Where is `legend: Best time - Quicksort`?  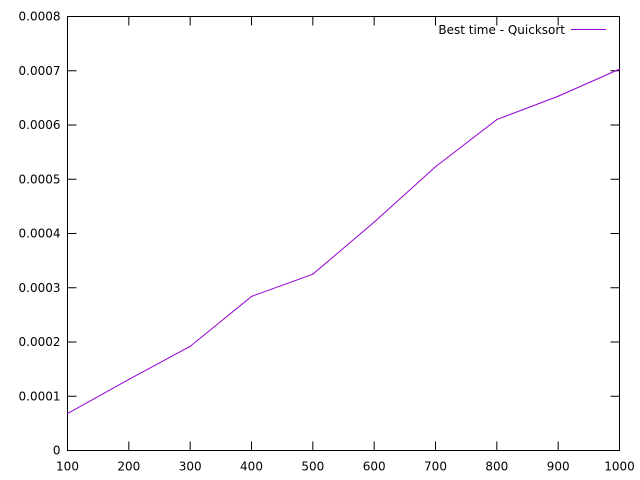
legend: Best time - Quicksort is located at coordinates (522, 30).